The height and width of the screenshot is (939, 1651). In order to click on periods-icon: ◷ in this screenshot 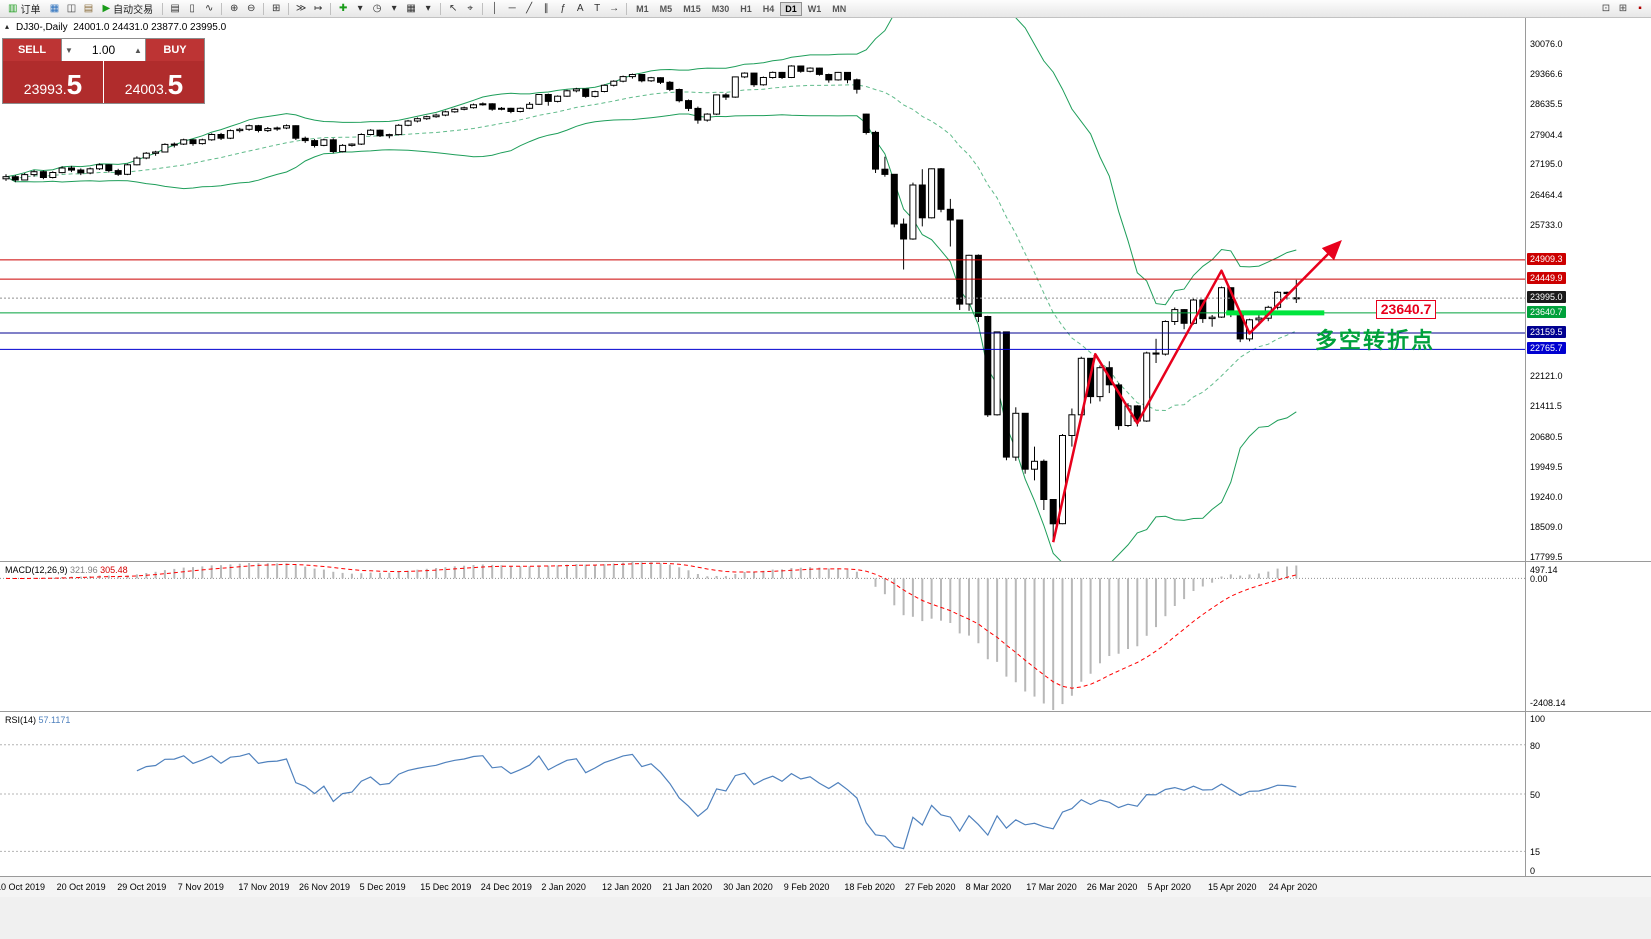, I will do `click(377, 8)`.